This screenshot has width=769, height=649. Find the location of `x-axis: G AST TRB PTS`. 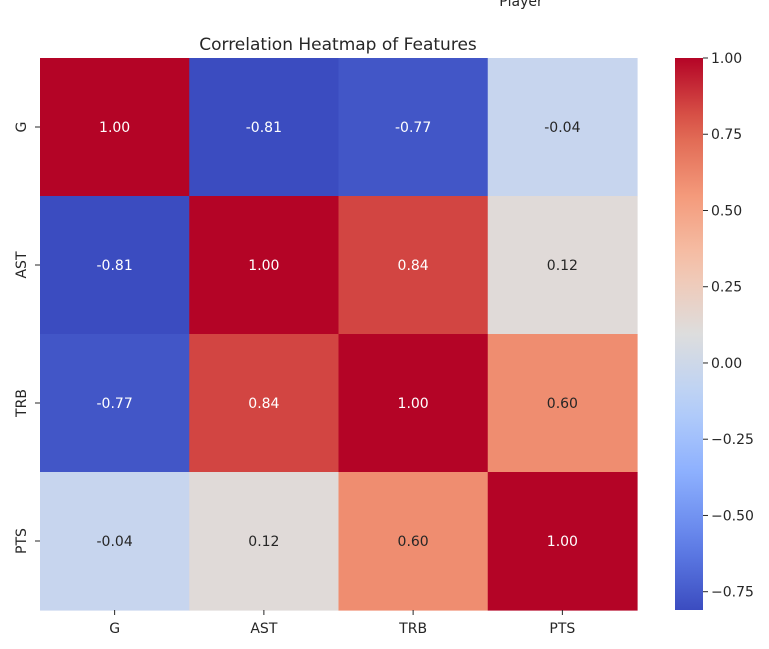

x-axis: G AST TRB PTS is located at coordinates (342, 623).